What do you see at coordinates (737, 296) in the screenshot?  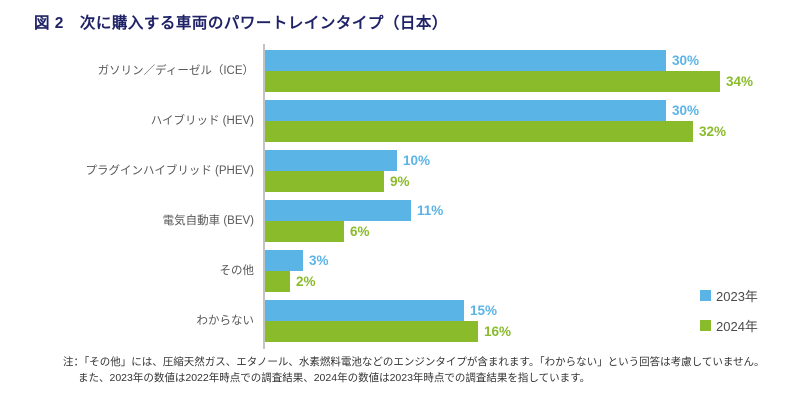 I see `legend-label-2023: 2023年` at bounding box center [737, 296].